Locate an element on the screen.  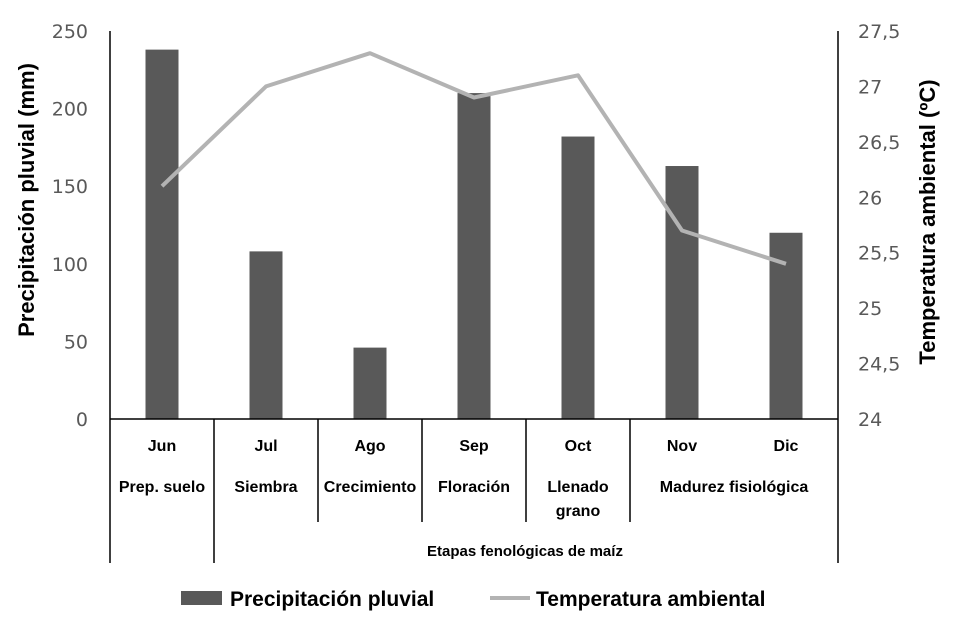
legend-label-precipitation: Precipitación pluvial is located at coordinates (332, 599).